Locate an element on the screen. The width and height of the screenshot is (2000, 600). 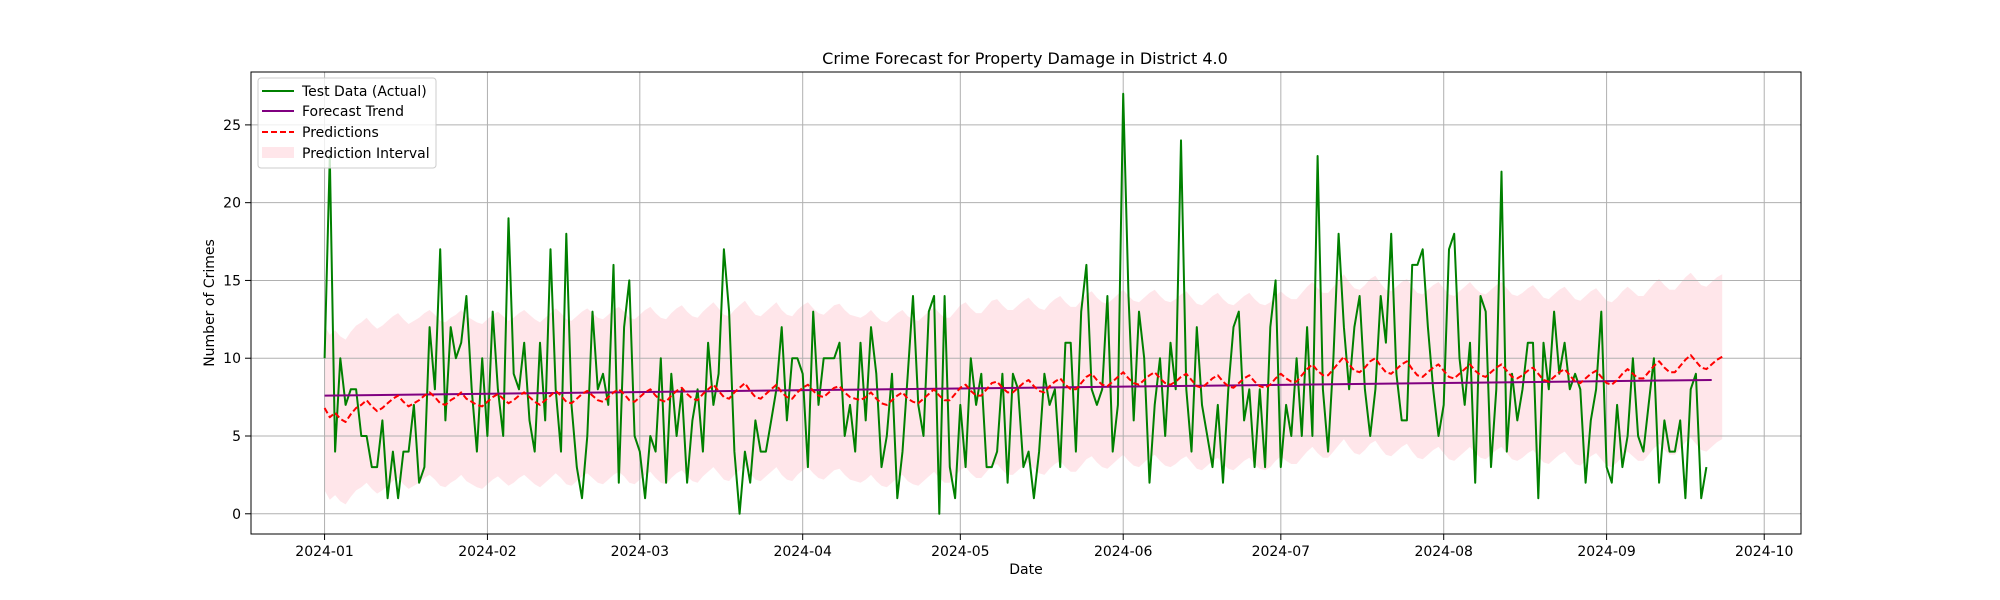
x-tick-label: 2024-03 is located at coordinates (640, 552).